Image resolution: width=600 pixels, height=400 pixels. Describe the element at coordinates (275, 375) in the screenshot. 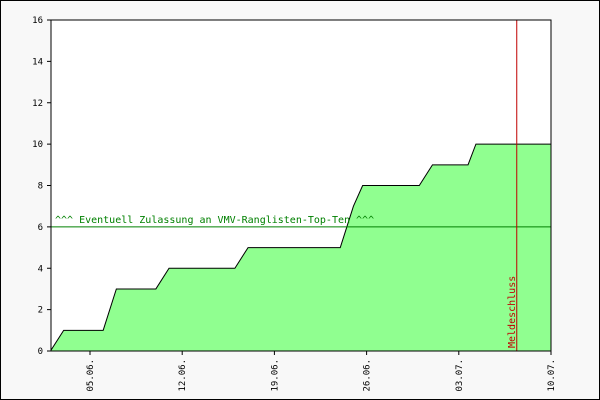

I see `x-tick-label: 19.06.` at that location.